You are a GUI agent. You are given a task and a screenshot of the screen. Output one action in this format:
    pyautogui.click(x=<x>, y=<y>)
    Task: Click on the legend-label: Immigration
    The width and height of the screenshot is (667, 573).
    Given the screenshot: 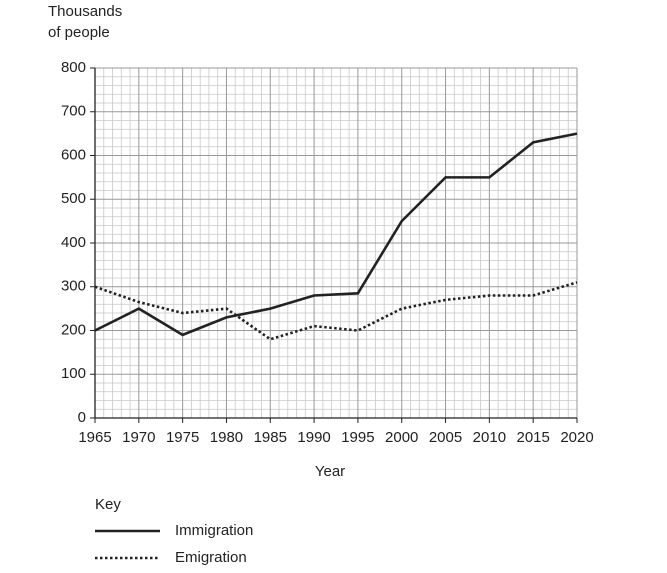 What is the action you would take?
    pyautogui.click(x=214, y=530)
    